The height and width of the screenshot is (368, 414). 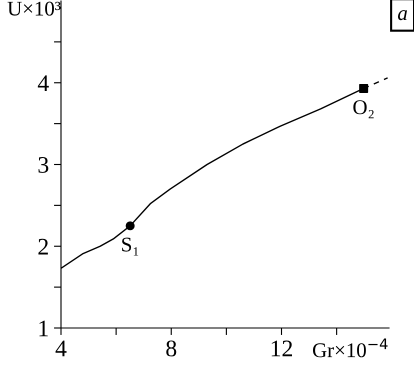 I want to click on y-tick-label: 1, so click(x=43, y=328).